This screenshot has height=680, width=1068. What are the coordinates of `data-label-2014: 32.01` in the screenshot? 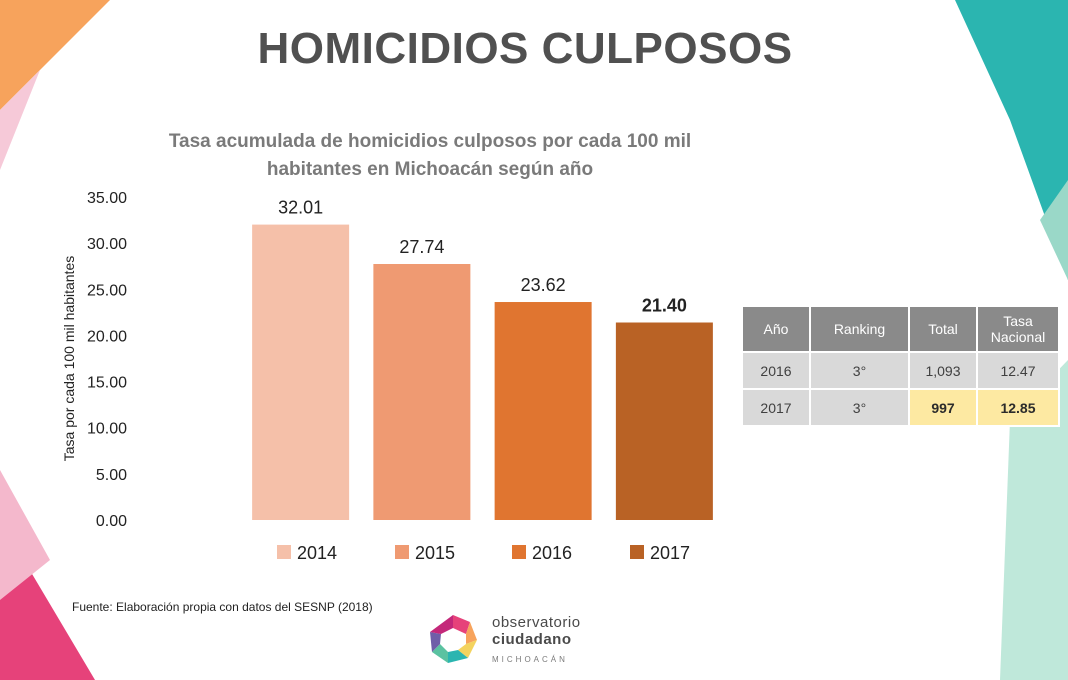 It's located at (300, 208).